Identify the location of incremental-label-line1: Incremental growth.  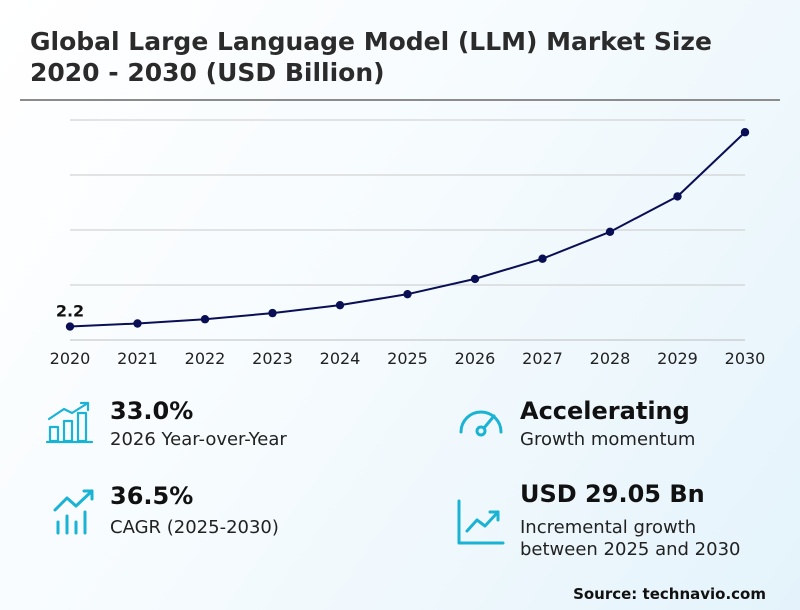
(608, 527).